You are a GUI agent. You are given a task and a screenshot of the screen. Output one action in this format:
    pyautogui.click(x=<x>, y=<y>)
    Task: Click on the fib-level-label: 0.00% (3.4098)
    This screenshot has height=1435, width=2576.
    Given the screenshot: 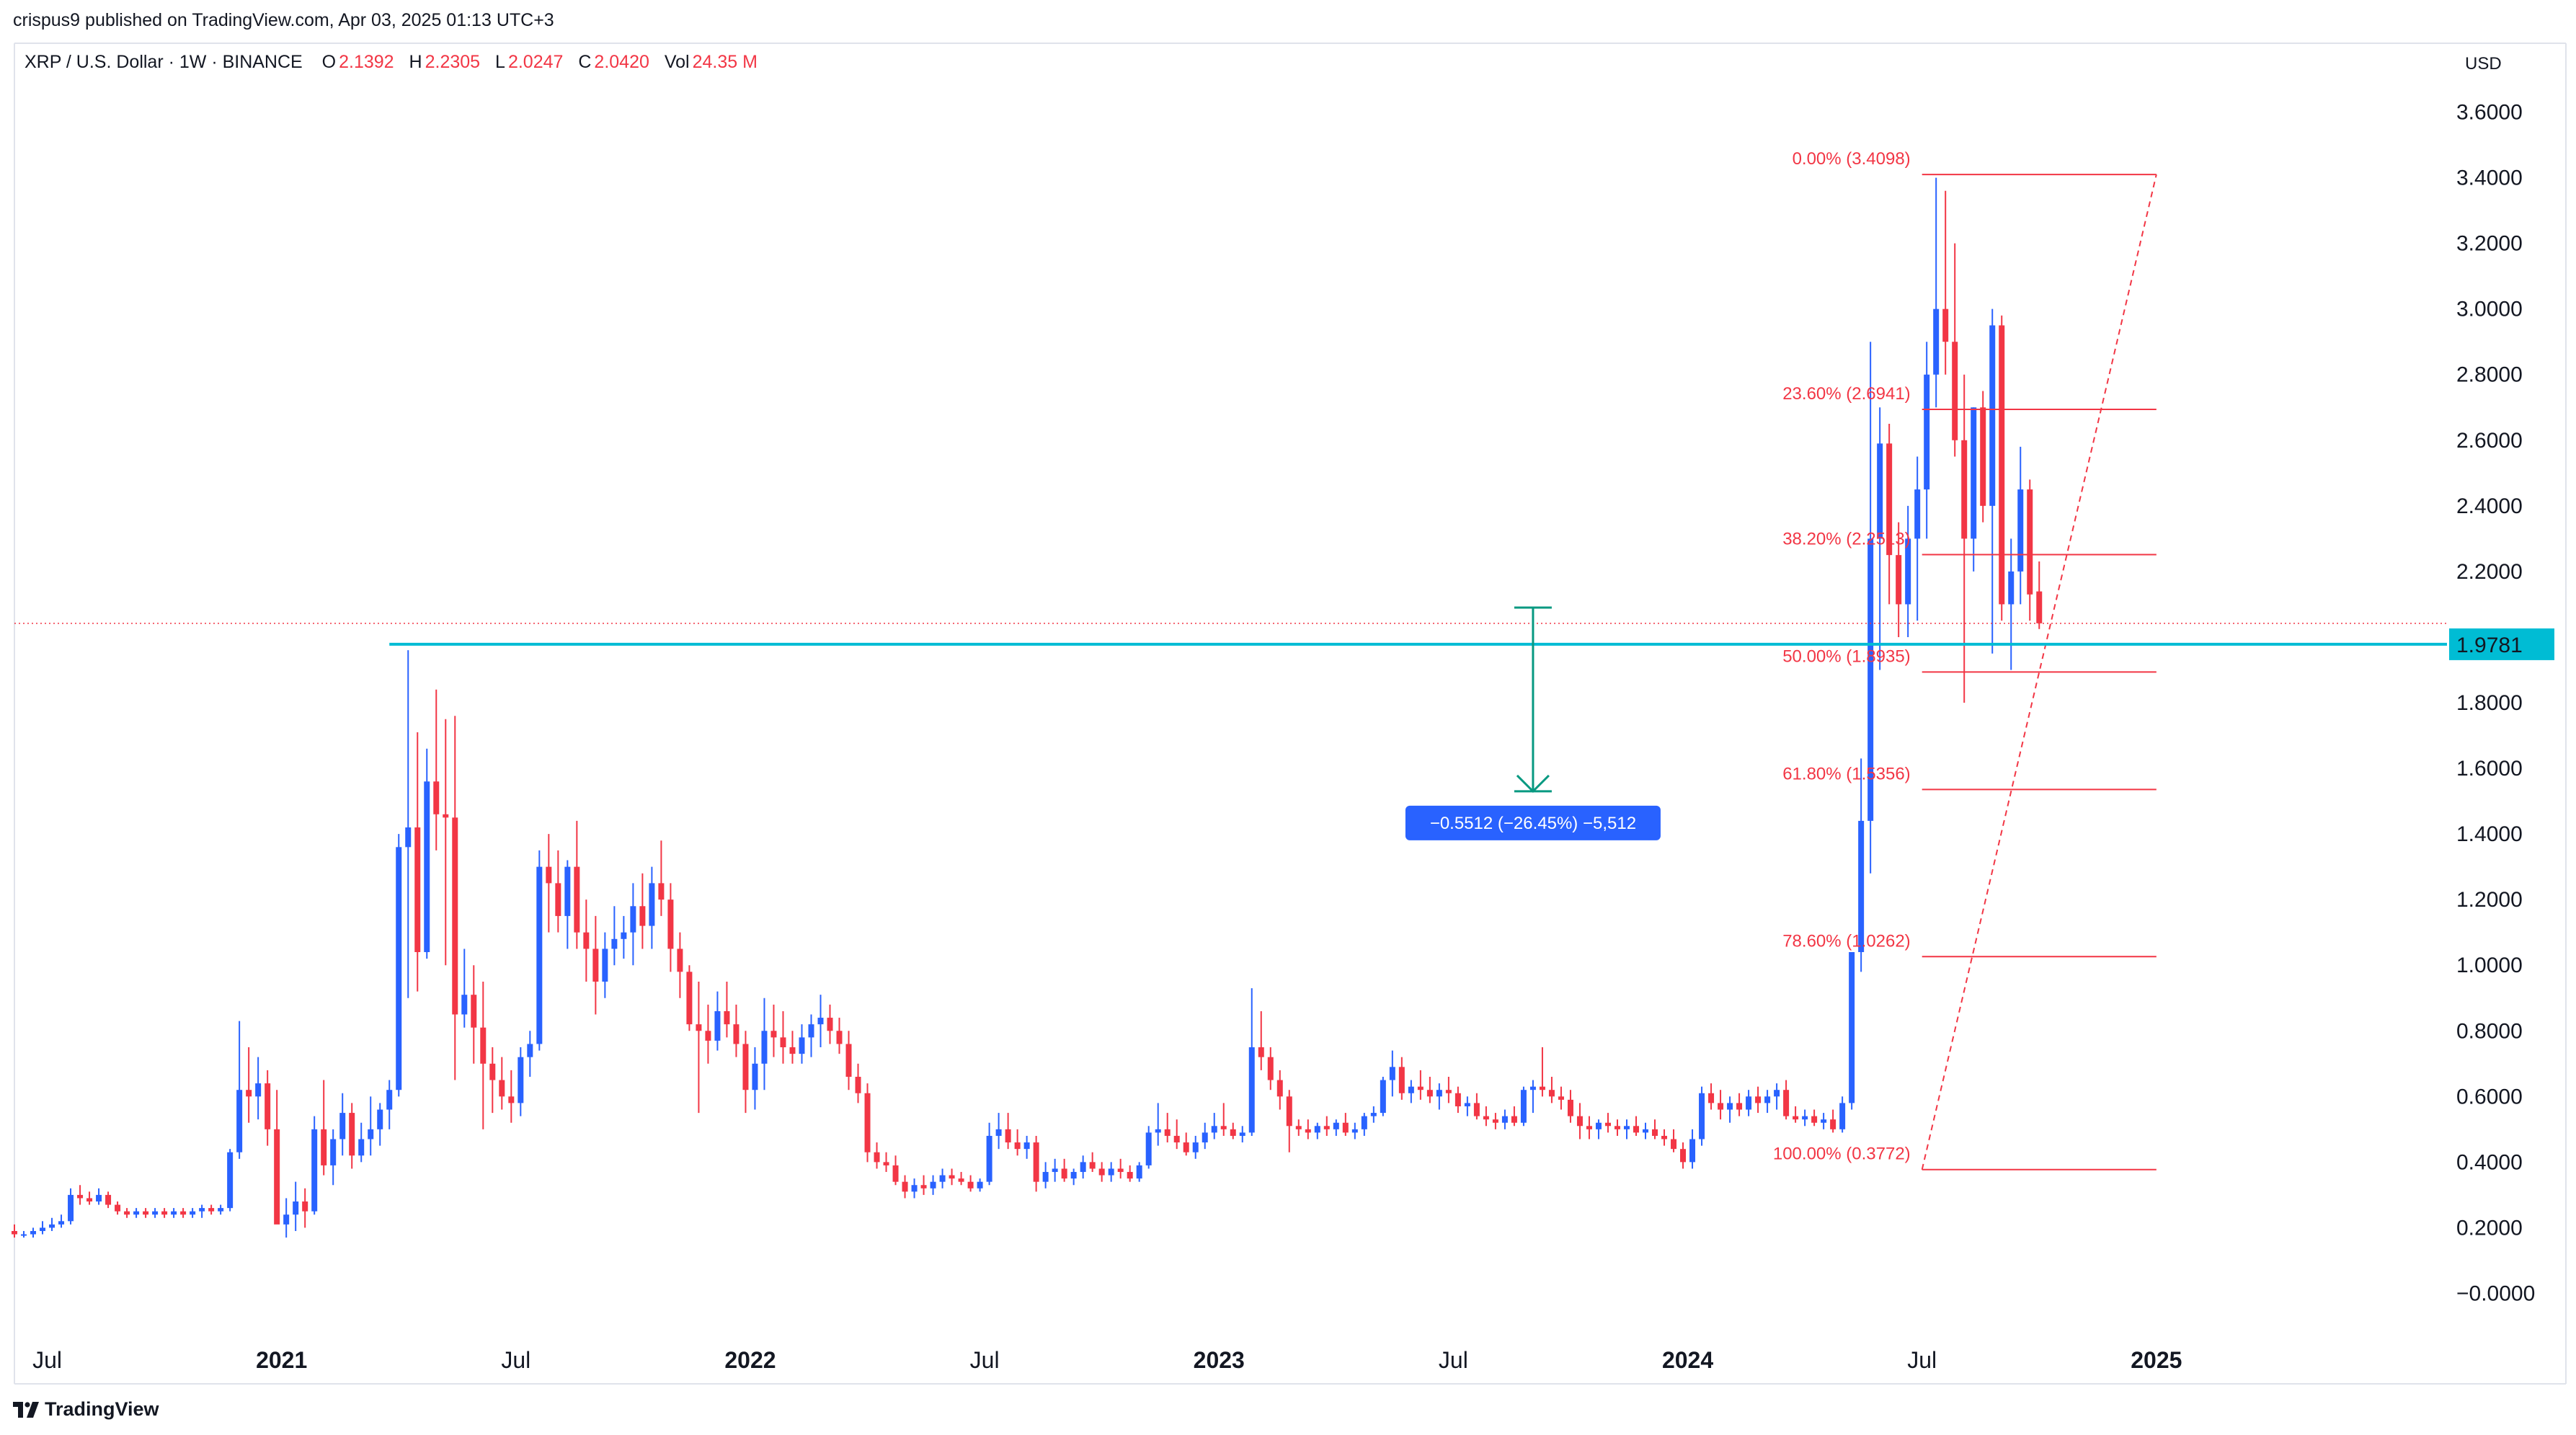 What is the action you would take?
    pyautogui.click(x=1852, y=159)
    